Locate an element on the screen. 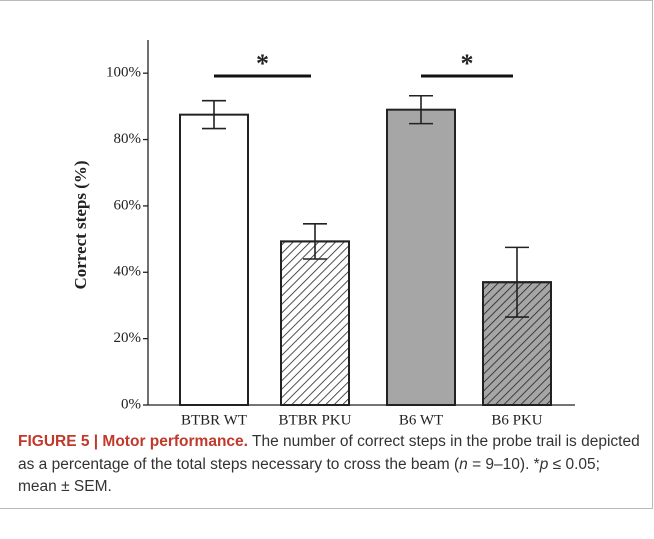 The width and height of the screenshot is (654, 539). caption-label: FIGURE 5 | Motor performance. is located at coordinates (133, 441).